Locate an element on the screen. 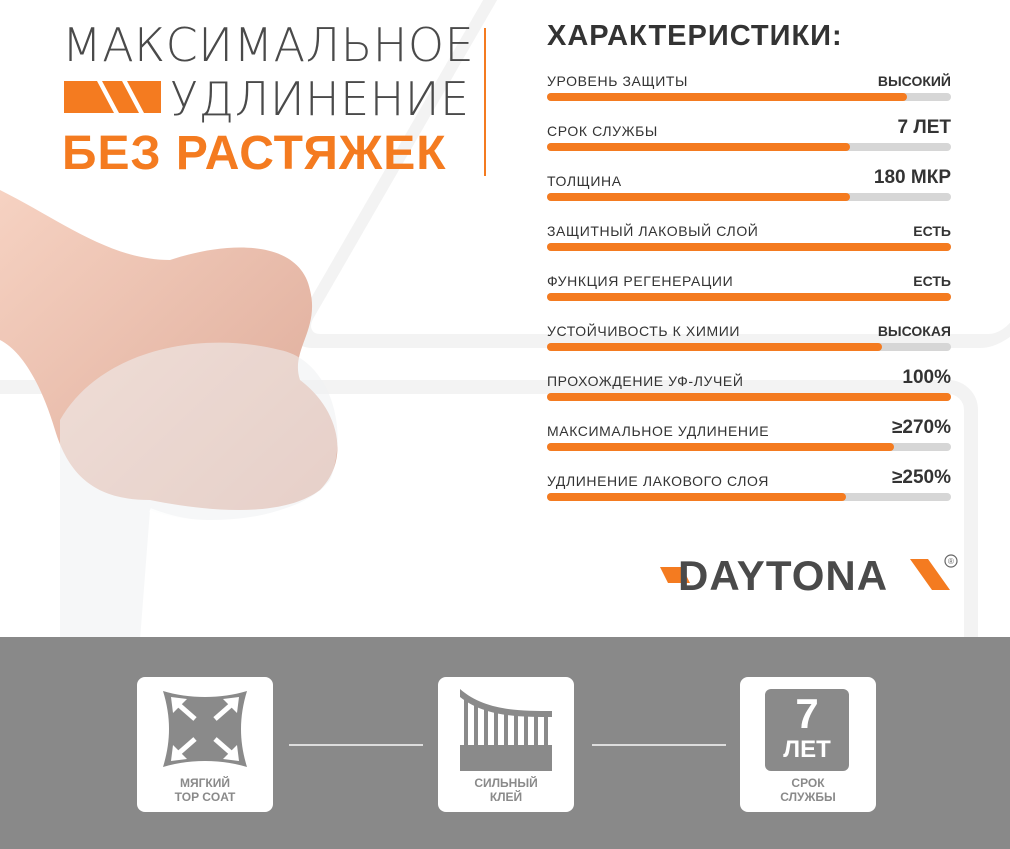 The width and height of the screenshot is (1010, 849). spec-row: ТОЛЩИНА 180 МКР is located at coordinates (749, 181).